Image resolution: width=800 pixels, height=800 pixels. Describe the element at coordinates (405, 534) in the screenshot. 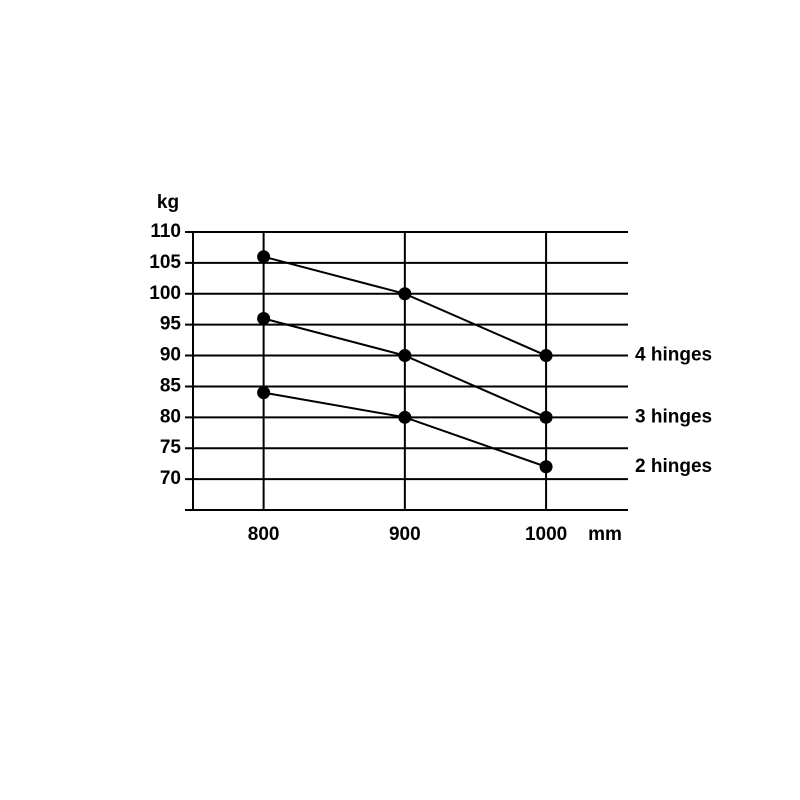

I see `x-tick-label: 900` at that location.